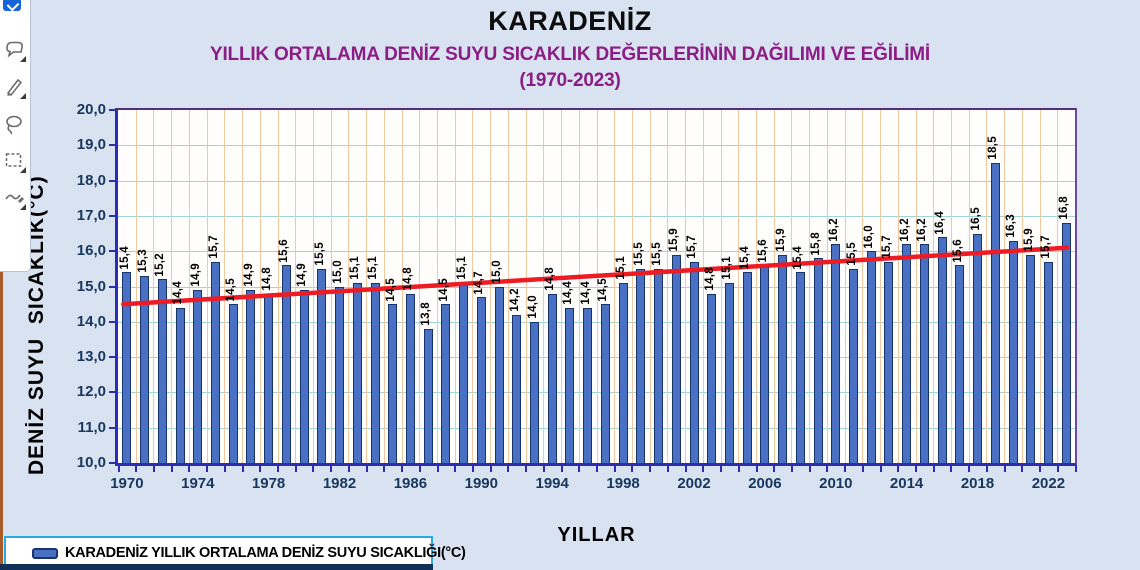 The image size is (1140, 570). I want to click on x-tick-label: 1978, so click(268, 483).